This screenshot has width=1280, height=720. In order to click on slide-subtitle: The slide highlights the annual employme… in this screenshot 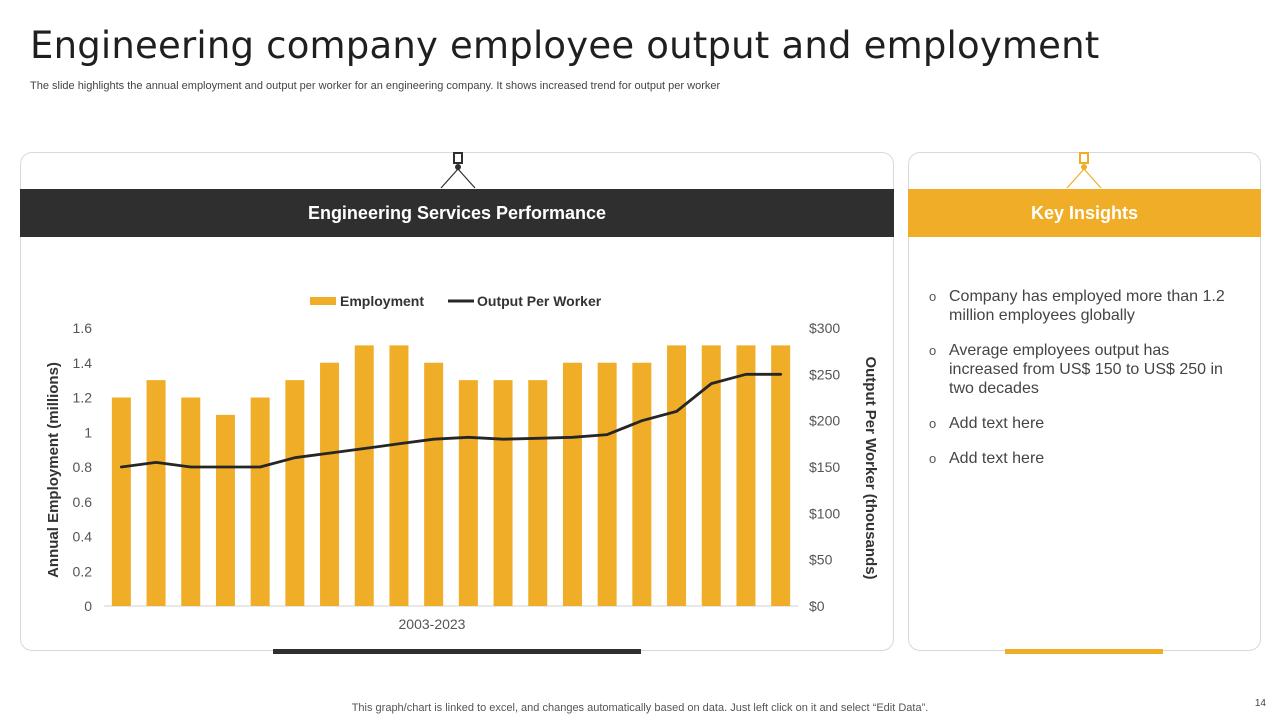, I will do `click(375, 86)`.